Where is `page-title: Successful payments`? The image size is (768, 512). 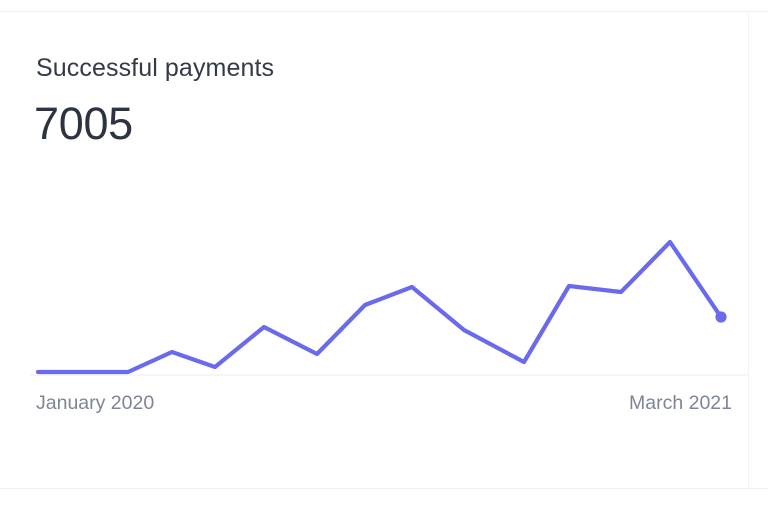
page-title: Successful payments is located at coordinates (155, 68).